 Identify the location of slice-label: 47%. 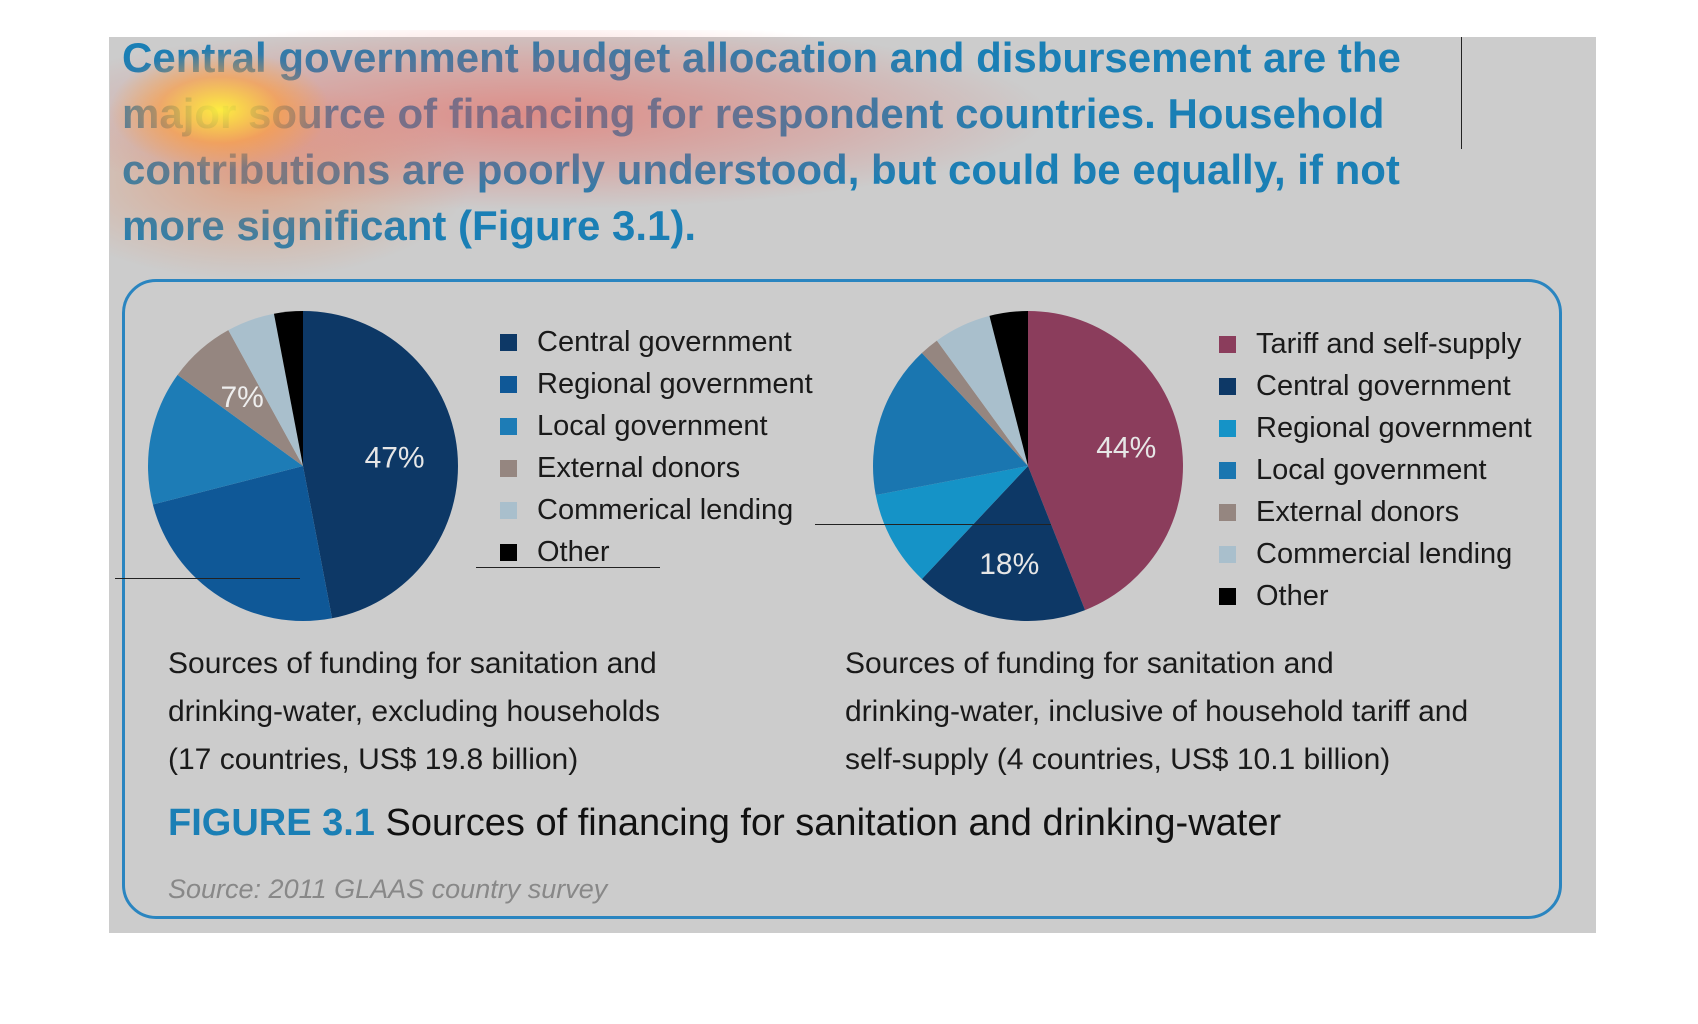
(395, 457).